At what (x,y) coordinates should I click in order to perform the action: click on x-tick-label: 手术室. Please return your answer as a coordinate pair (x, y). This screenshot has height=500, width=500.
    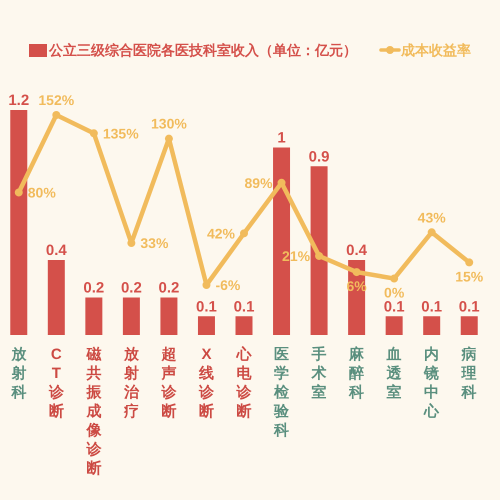
    Looking at the image, I should click on (318, 373).